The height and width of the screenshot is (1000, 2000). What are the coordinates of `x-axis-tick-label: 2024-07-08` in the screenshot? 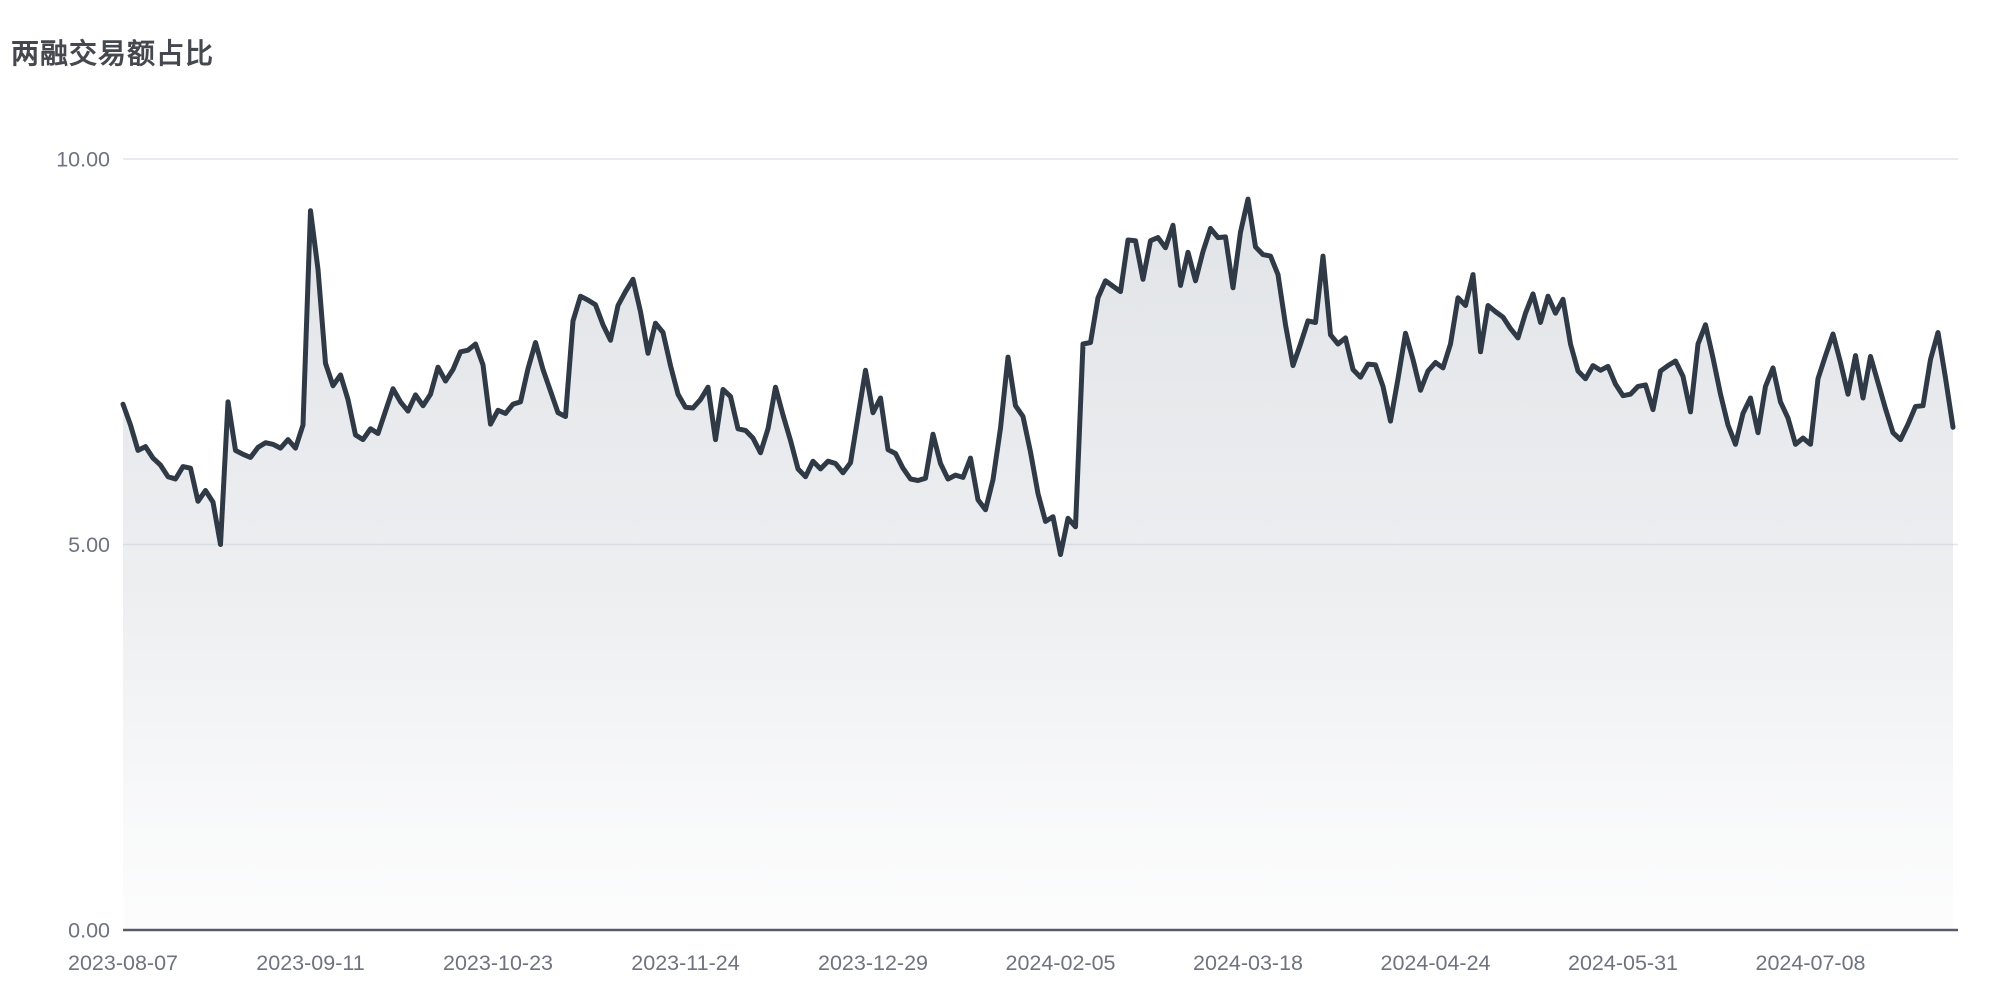 It's located at (1811, 963).